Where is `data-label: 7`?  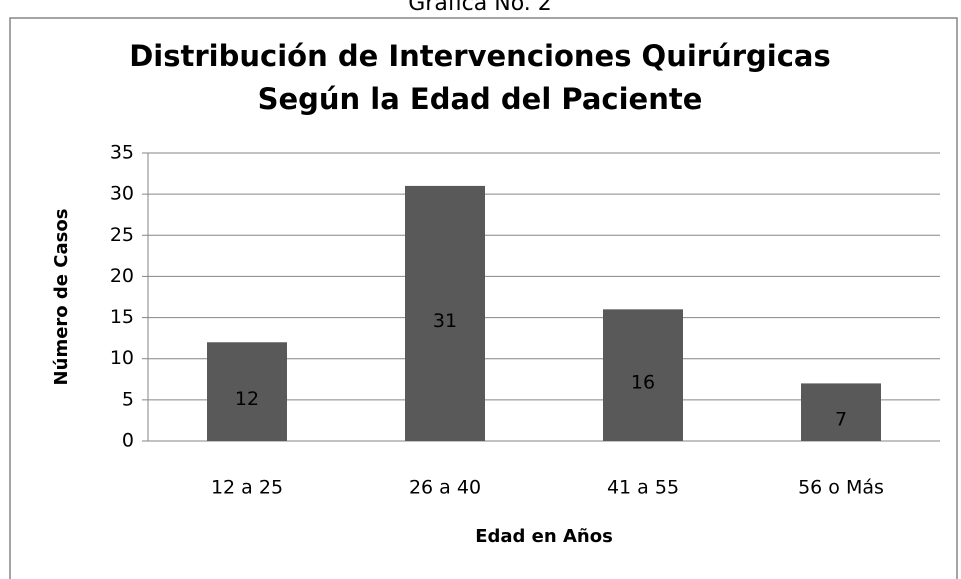 data-label: 7 is located at coordinates (841, 420).